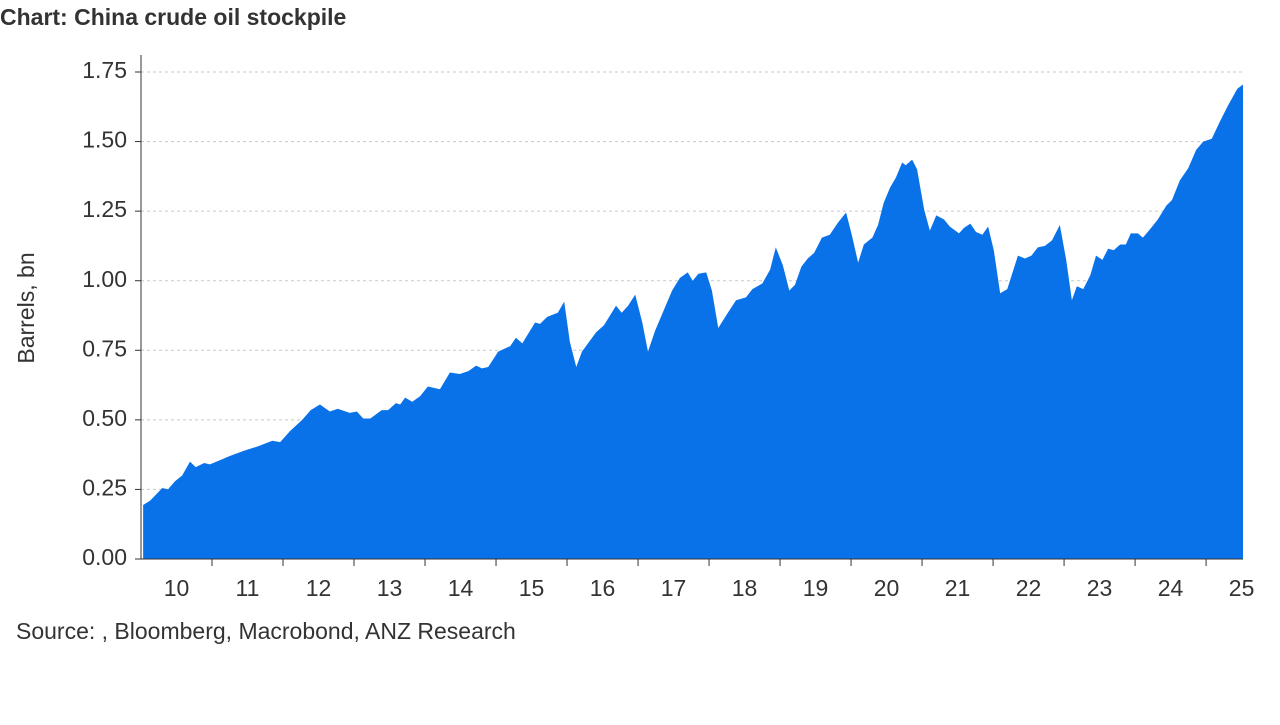 The image size is (1280, 725). Describe the element at coordinates (1171, 588) in the screenshot. I see `x-tick-label: 24` at that location.